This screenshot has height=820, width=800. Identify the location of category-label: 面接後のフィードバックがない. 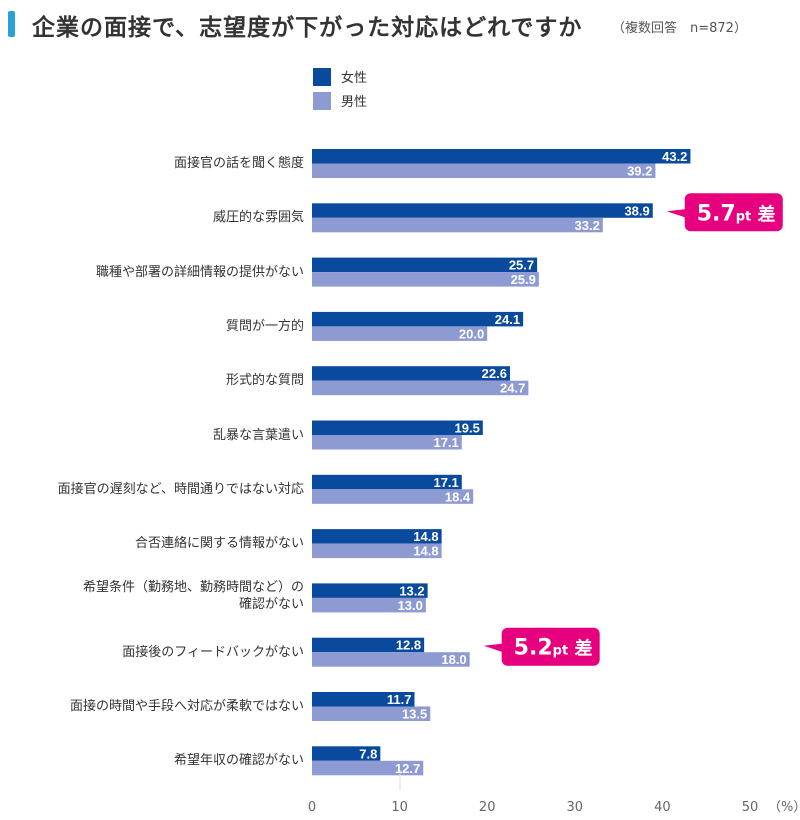
(213, 652).